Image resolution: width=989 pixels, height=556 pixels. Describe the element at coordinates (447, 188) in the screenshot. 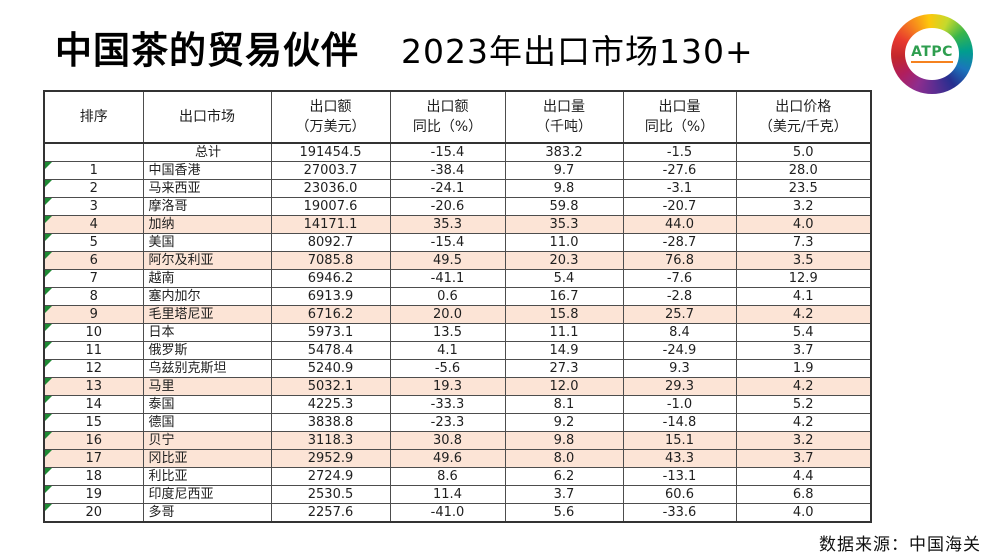

I see `export-value-yoy-cell: -24.1` at that location.